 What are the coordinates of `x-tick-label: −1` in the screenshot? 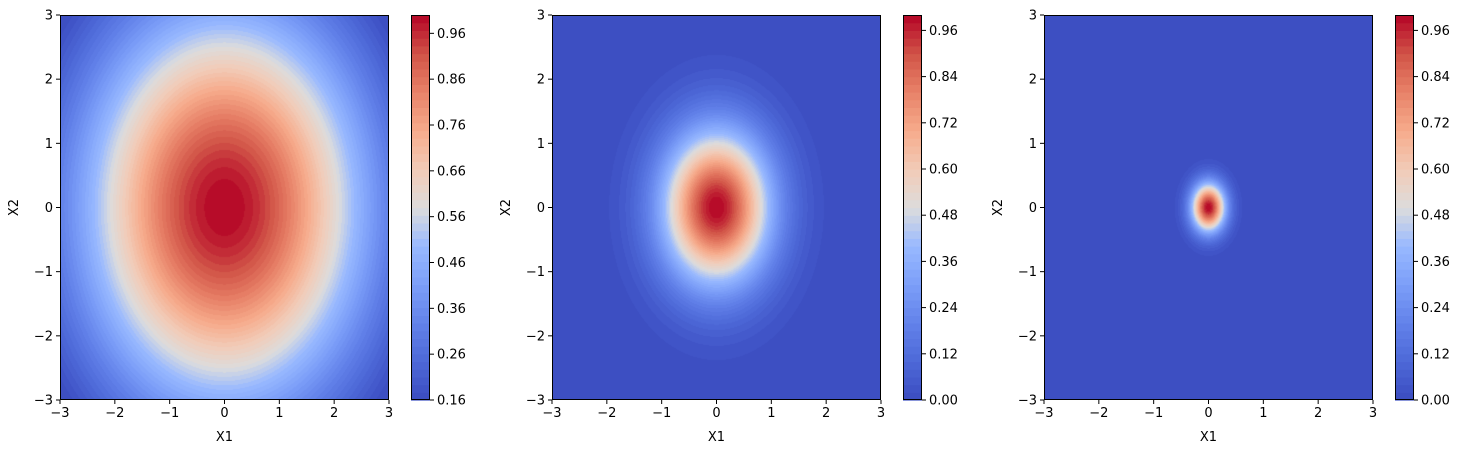 It's located at (661, 413).